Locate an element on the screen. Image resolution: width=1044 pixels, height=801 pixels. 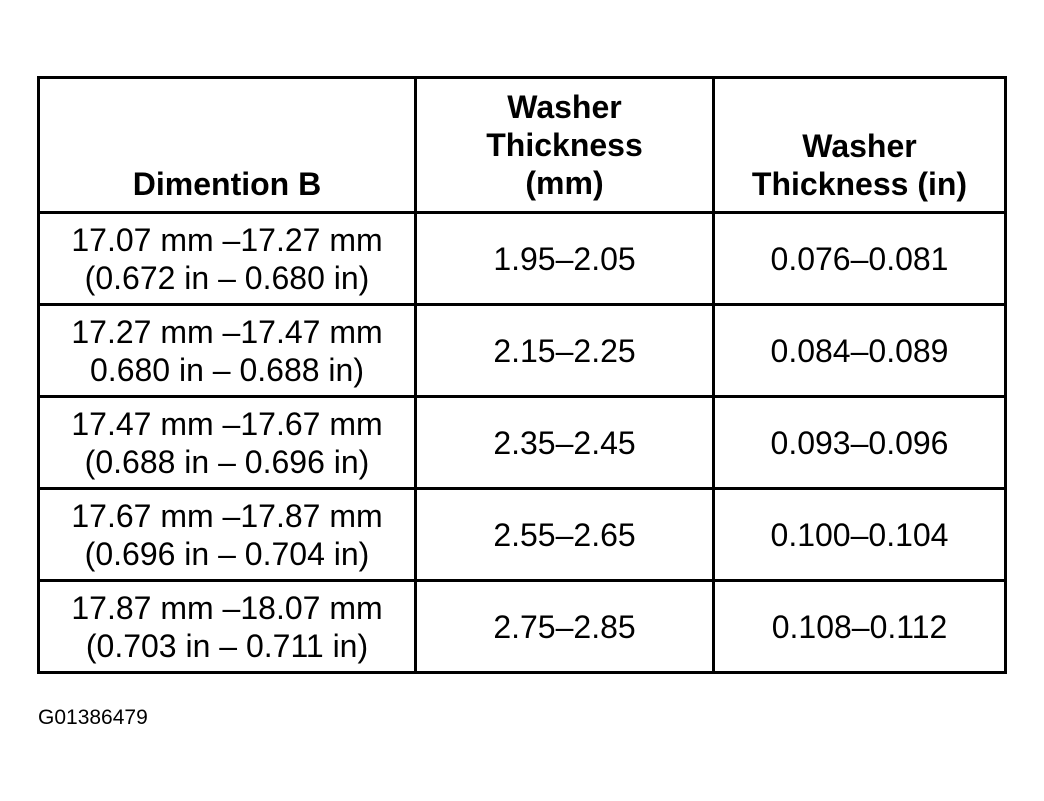
cell-text: (0.696 in – 0.704 in) is located at coordinates (227, 553).